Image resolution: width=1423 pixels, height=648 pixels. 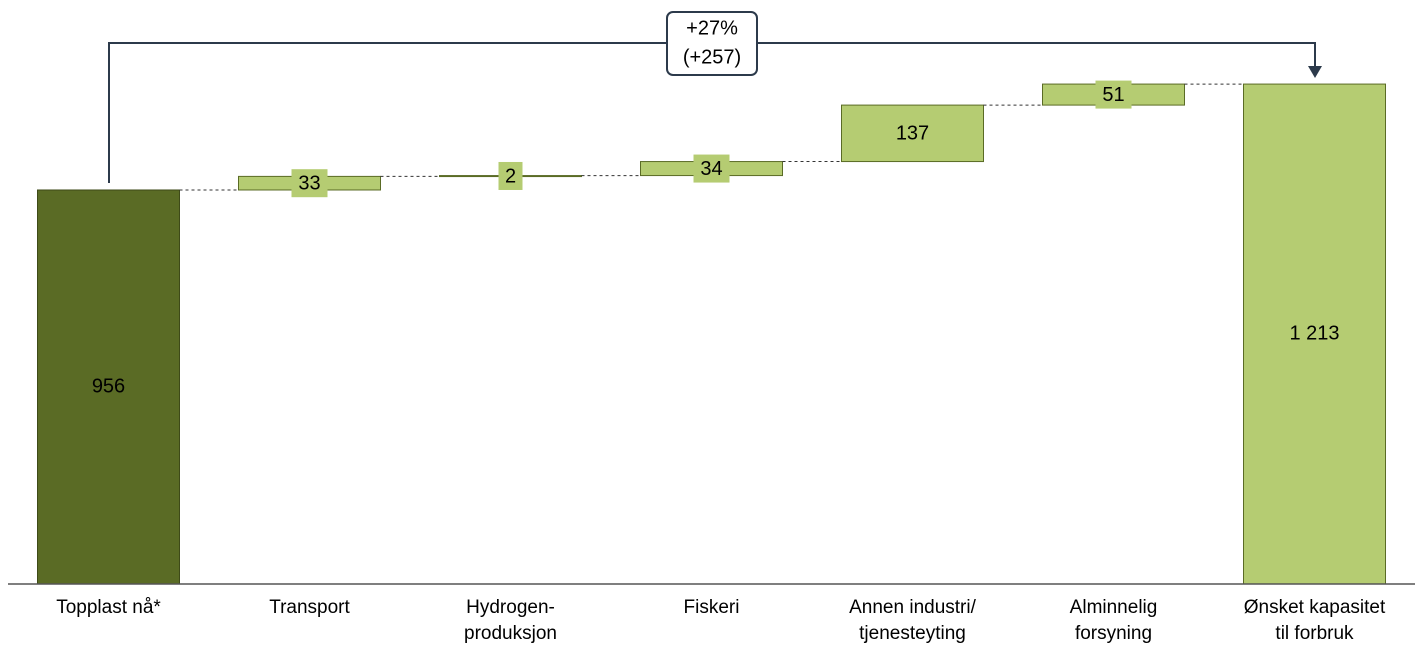 I want to click on value-label: 51, so click(x=1113, y=95).